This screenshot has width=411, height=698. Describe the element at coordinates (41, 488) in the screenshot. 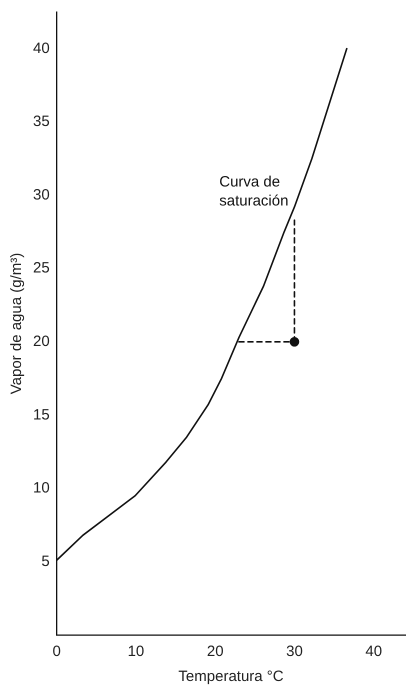

I see `y-tick-label: 10` at that location.